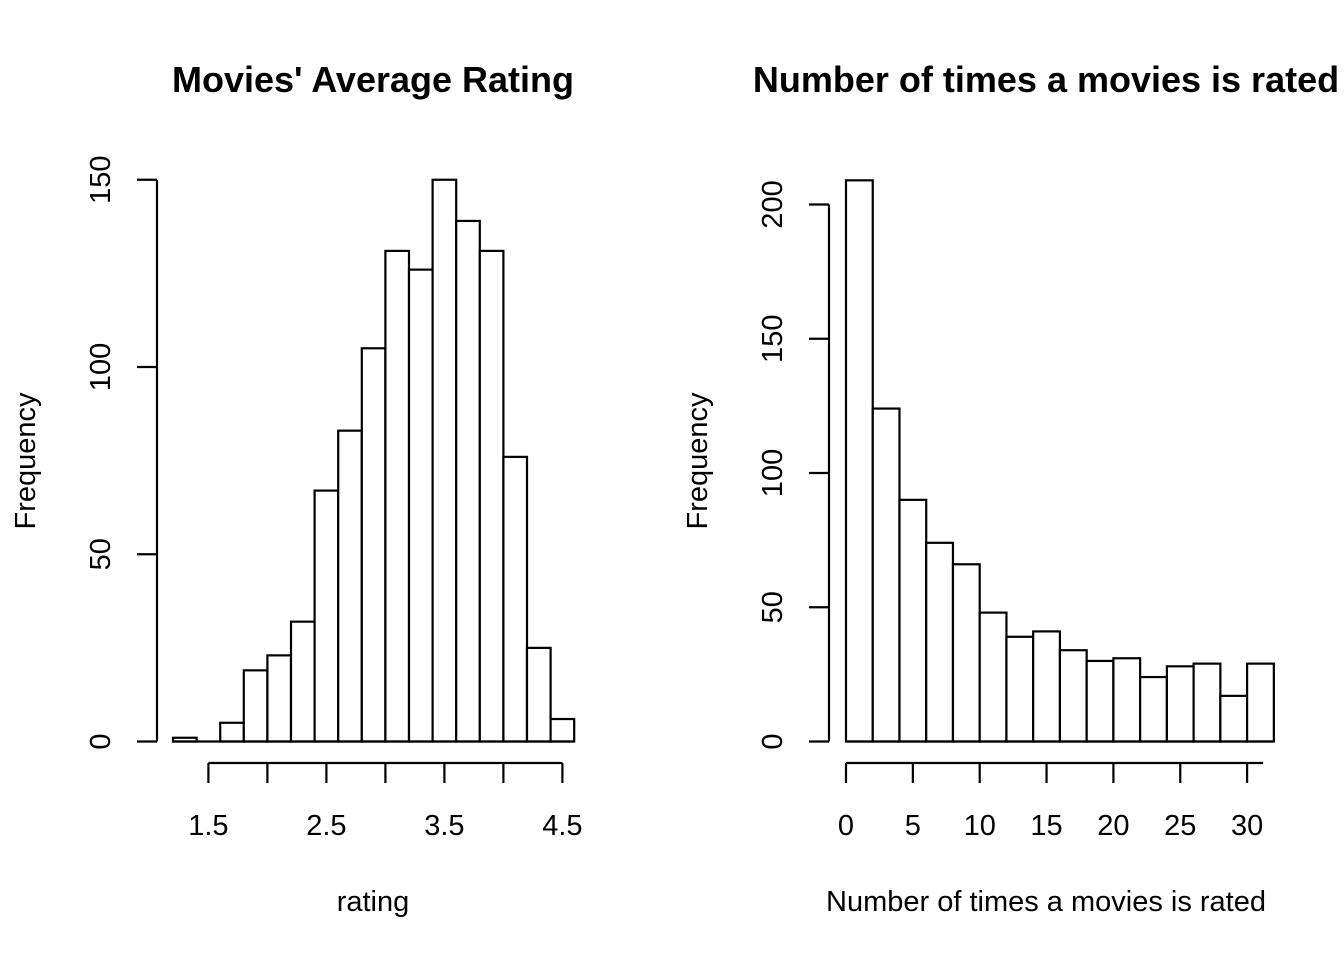  I want to click on y-axis: 0 50 100 150, so click(122, 453).